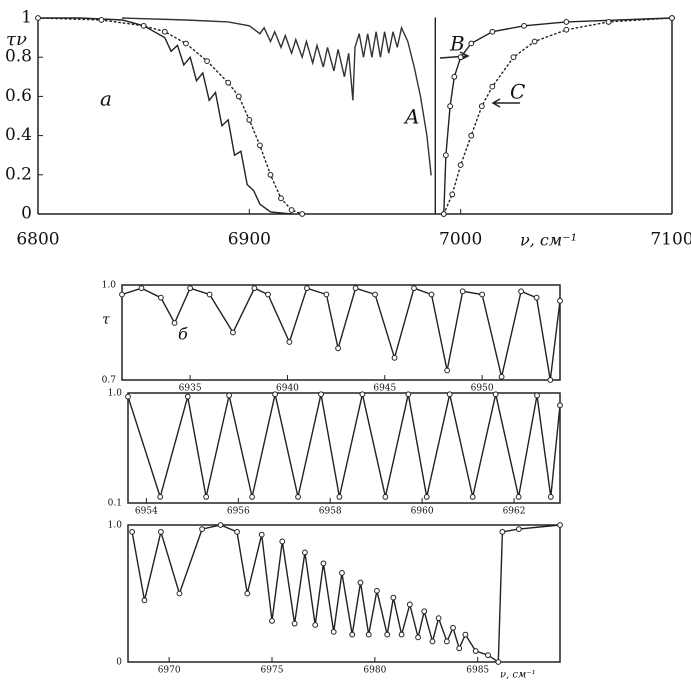  What do you see at coordinates (106, 99) in the screenshot?
I see `annotation: a` at bounding box center [106, 99].